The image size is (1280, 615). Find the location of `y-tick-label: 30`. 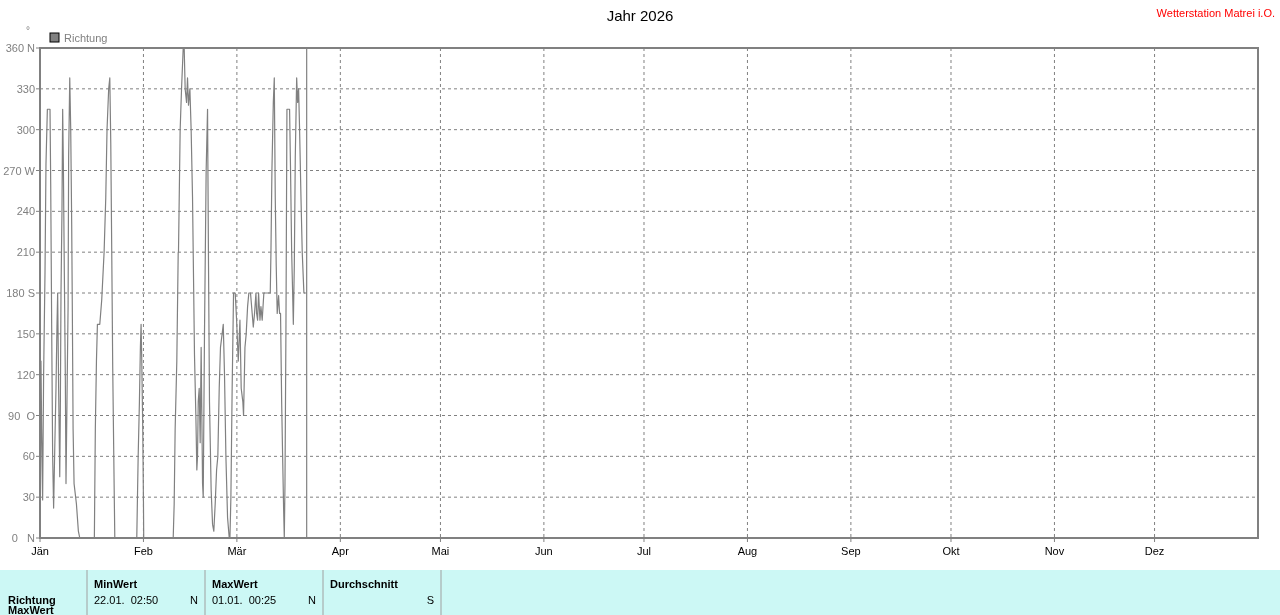

y-tick-label: 30 is located at coordinates (28, 497).